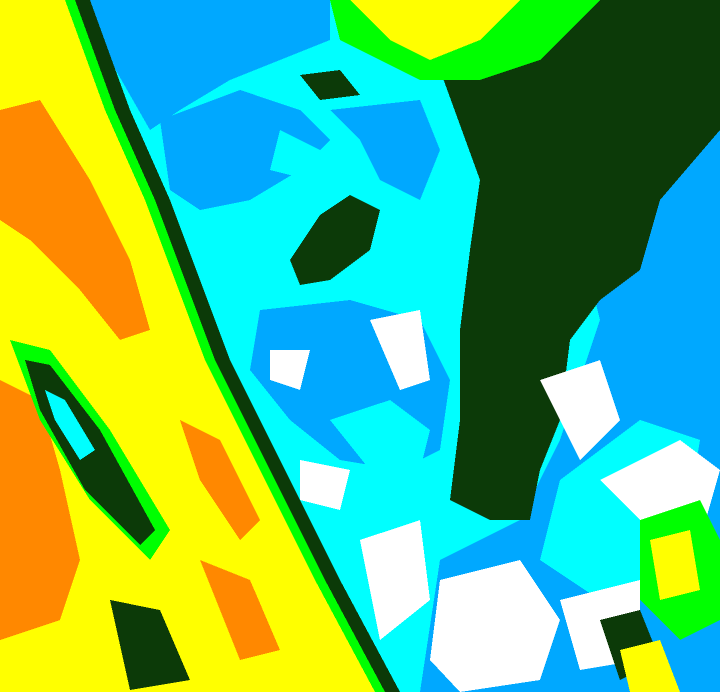 This screenshot has height=692, width=720. I want to click on top-yellow-green-region, so click(465, 40).